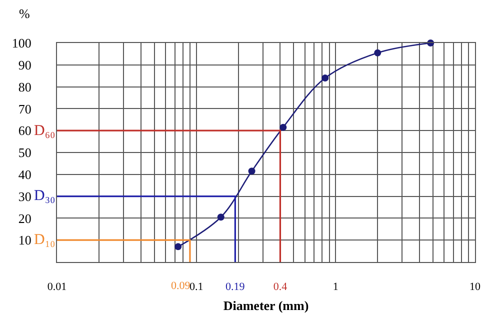 This screenshot has width=493, height=322. What do you see at coordinates (335, 287) in the screenshot?
I see `x-tick-label: 1` at bounding box center [335, 287].